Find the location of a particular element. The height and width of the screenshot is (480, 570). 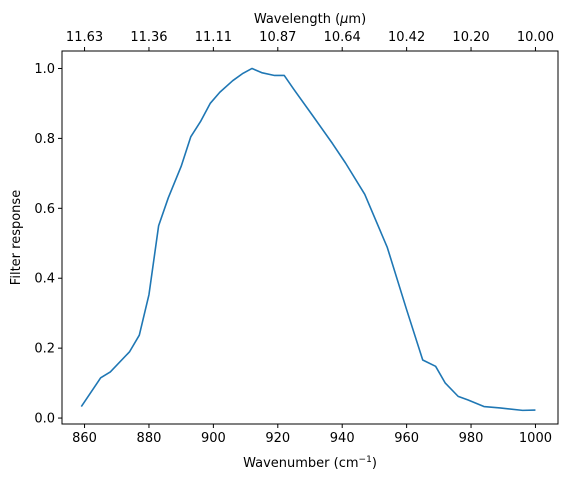

top-tick-label: 11.63 is located at coordinates (84, 37).